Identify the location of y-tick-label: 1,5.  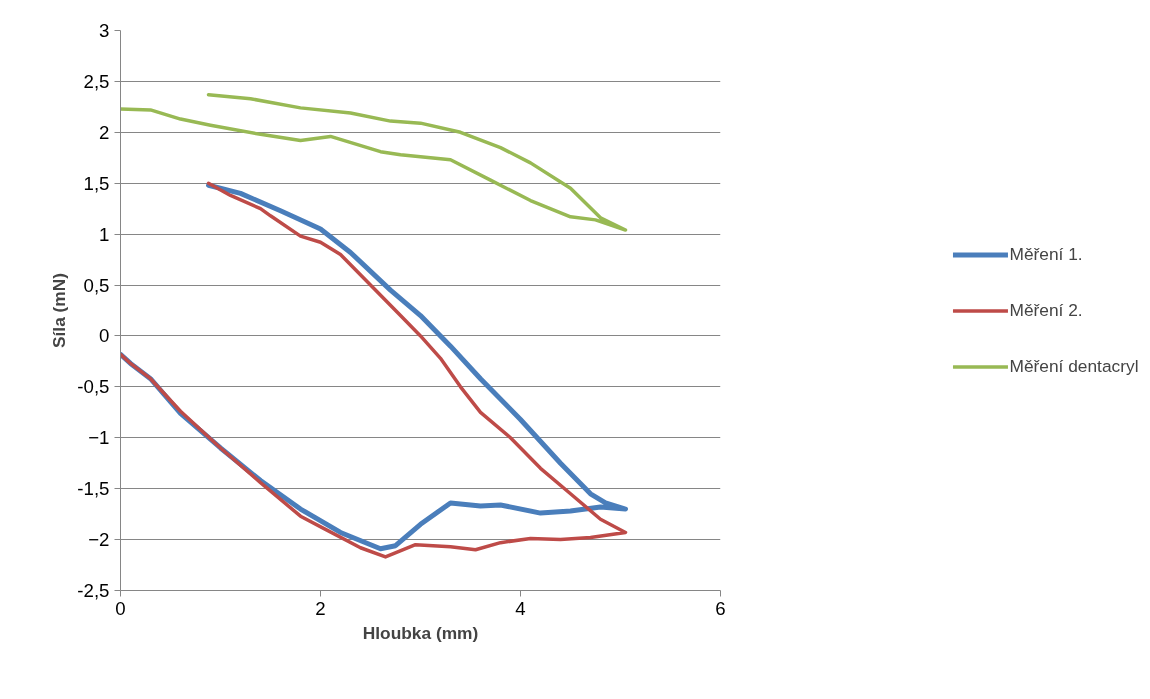
(96, 183).